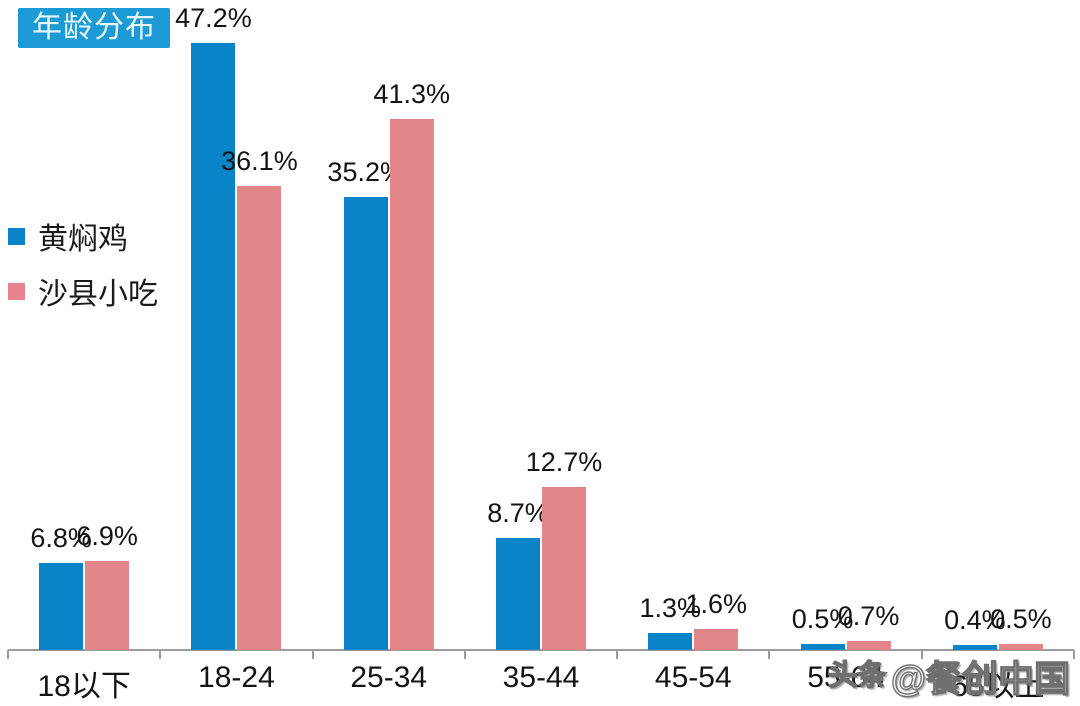 The height and width of the screenshot is (706, 1080). Describe the element at coordinates (857, 675) in the screenshot. I see `watermark-prefix: 头条` at that location.